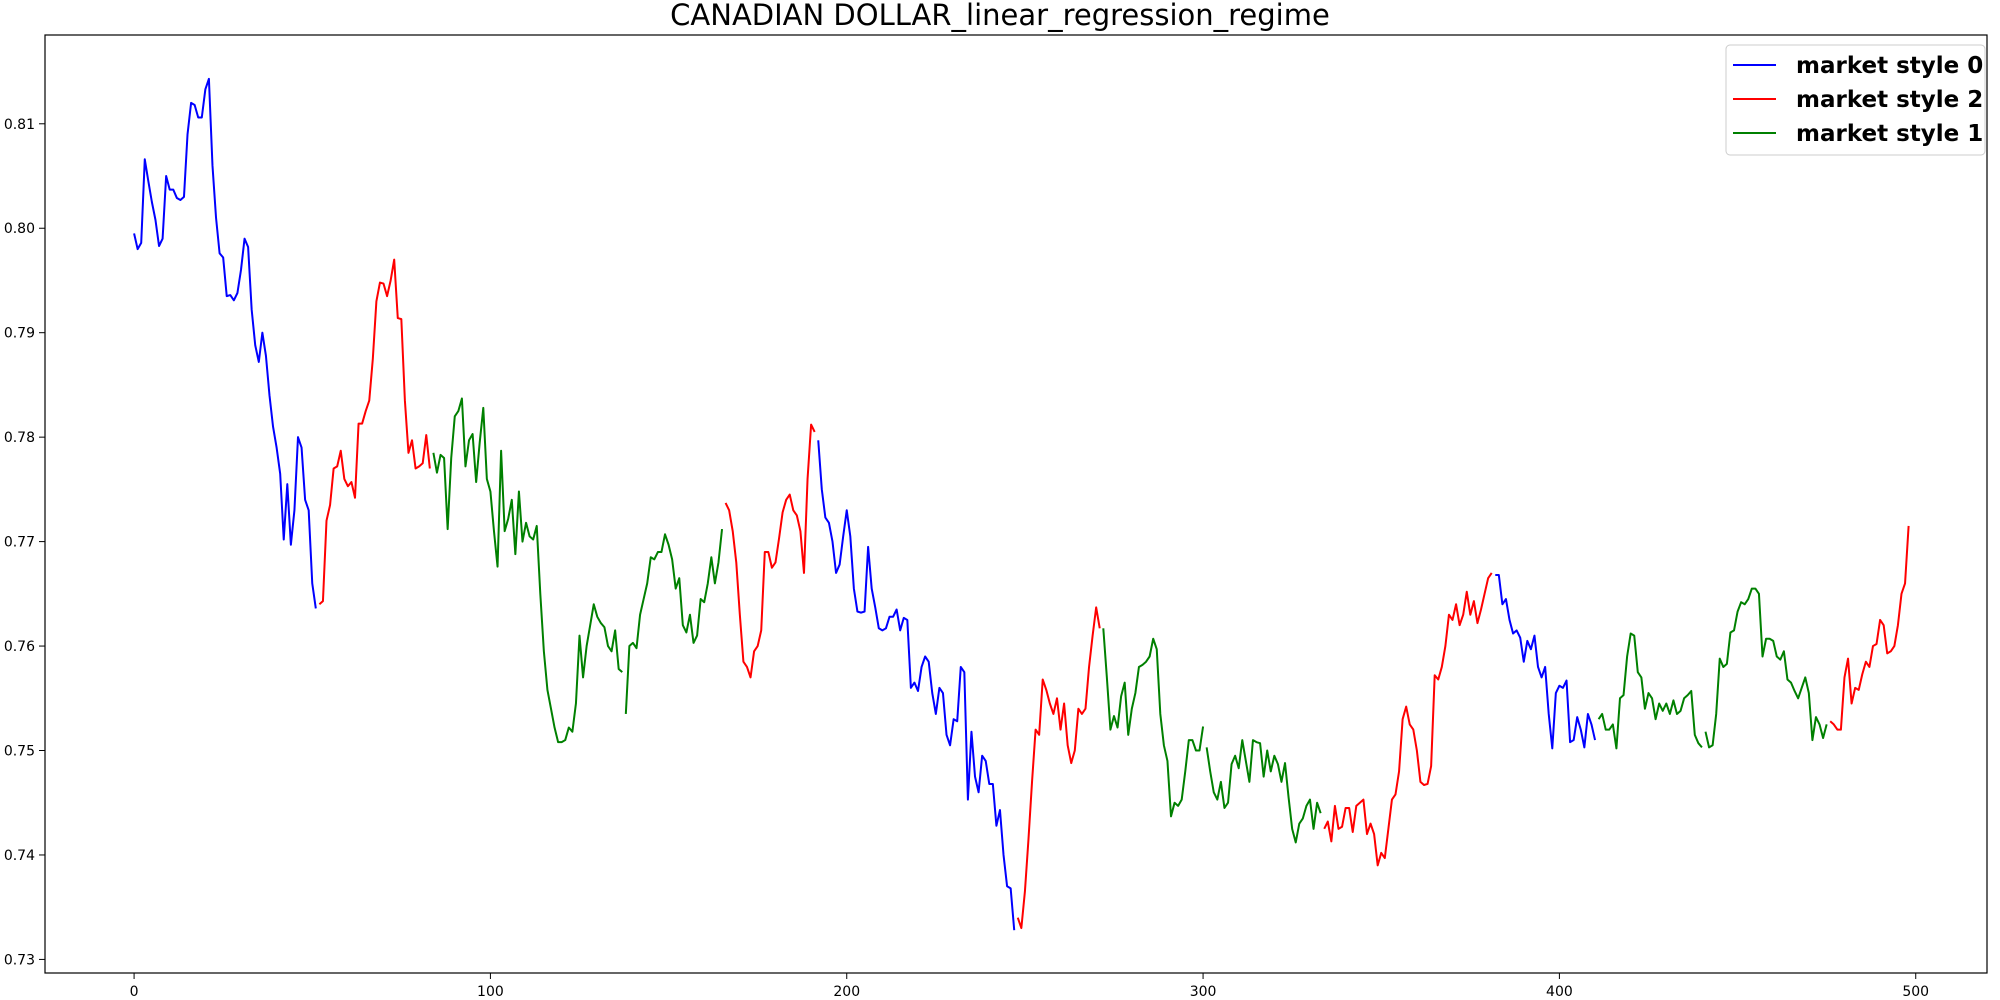 Image resolution: width=2000 pixels, height=1000 pixels. What do you see at coordinates (1915, 992) in the screenshot?
I see `x-tick-label: 500` at bounding box center [1915, 992].